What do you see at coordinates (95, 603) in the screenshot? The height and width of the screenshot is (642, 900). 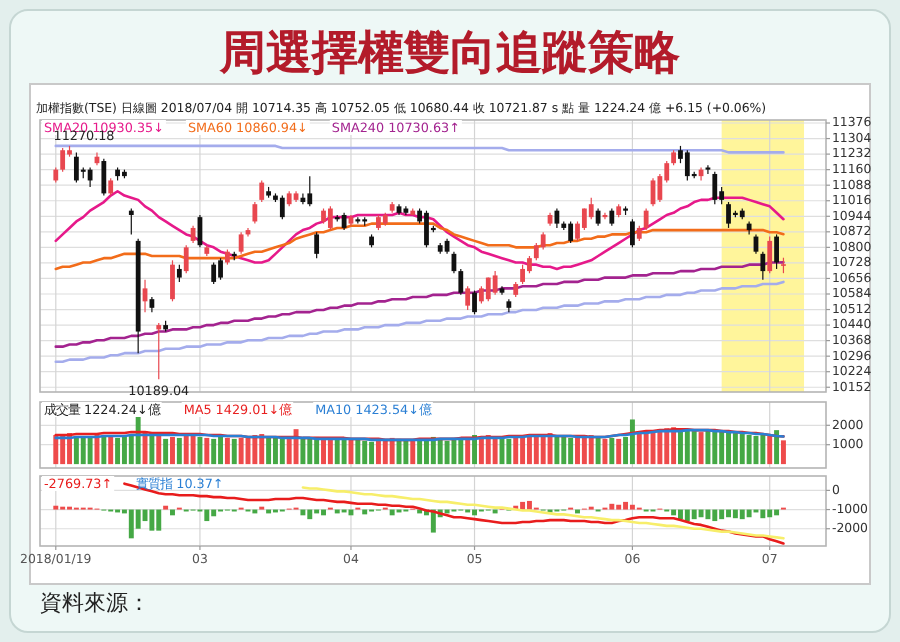 I see `source-note: 資料來源：` at bounding box center [95, 603].